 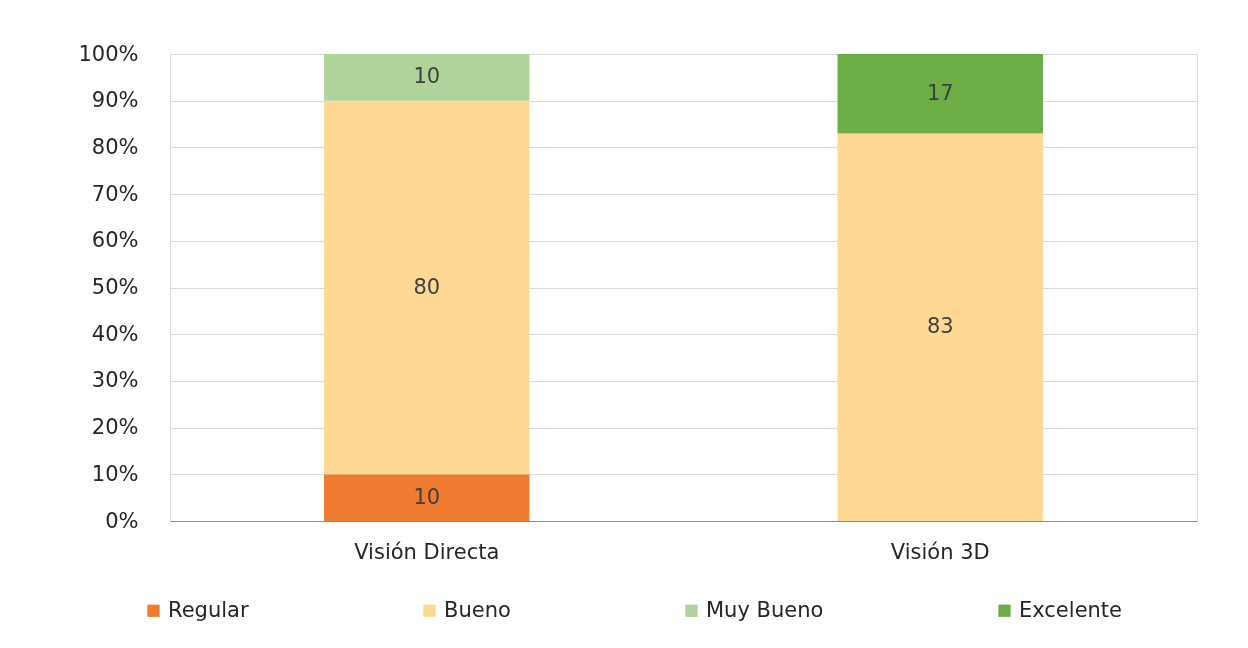 What do you see at coordinates (940, 551) in the screenshot?
I see `x-tick-label: Visión 3D` at bounding box center [940, 551].